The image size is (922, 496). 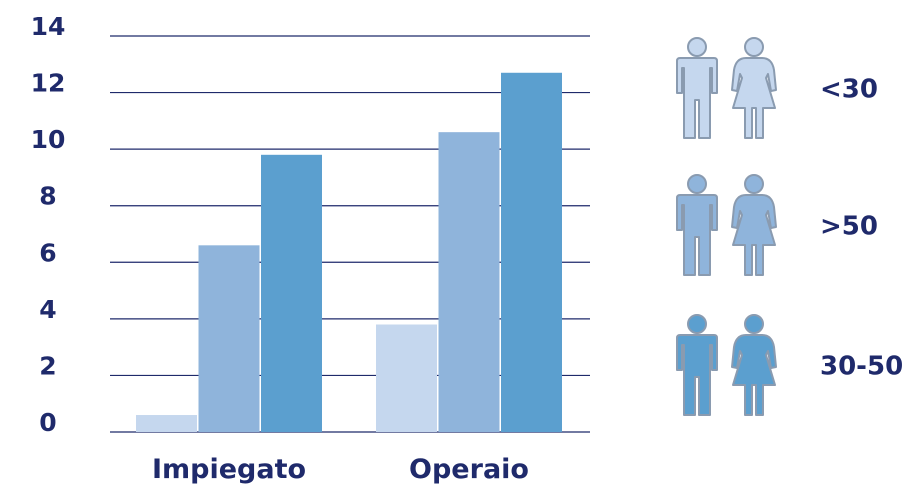 I want to click on y-tick-label: 6, so click(x=47, y=252).